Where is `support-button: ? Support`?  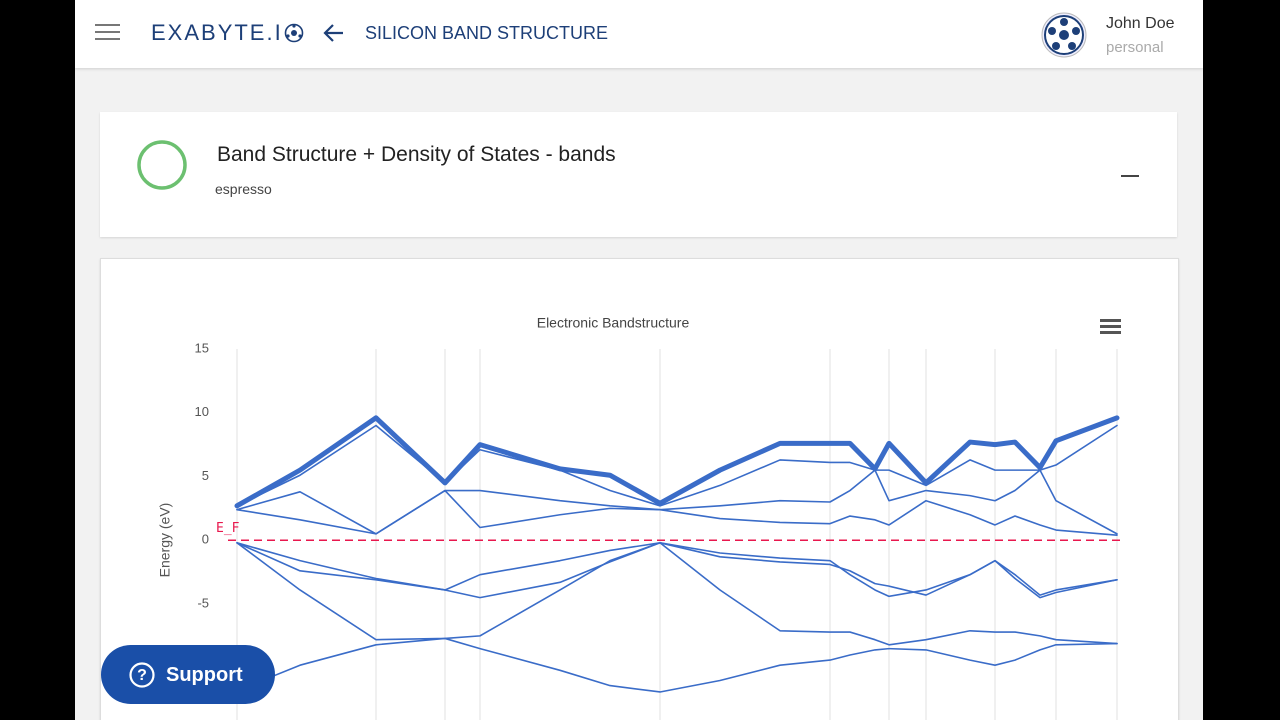 support-button: ? Support is located at coordinates (188, 674).